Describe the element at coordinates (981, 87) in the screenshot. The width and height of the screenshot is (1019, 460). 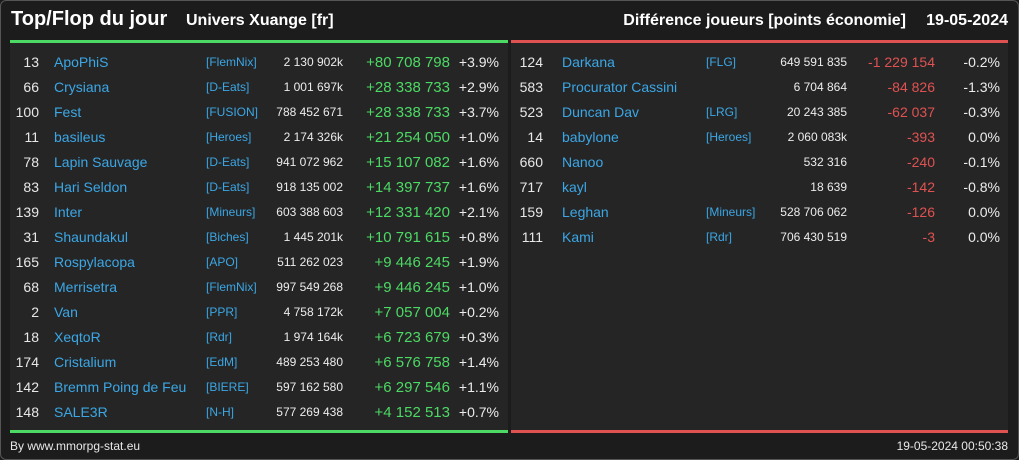
I see `percent-change: -1.3%` at that location.